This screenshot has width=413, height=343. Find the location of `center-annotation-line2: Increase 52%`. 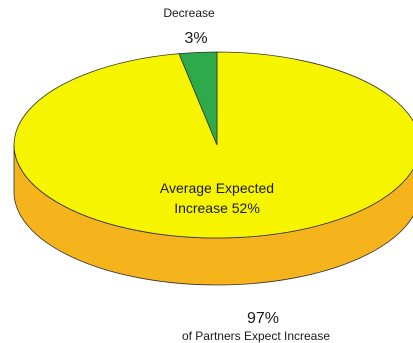

center-annotation-line2: Increase 52% is located at coordinates (217, 208).